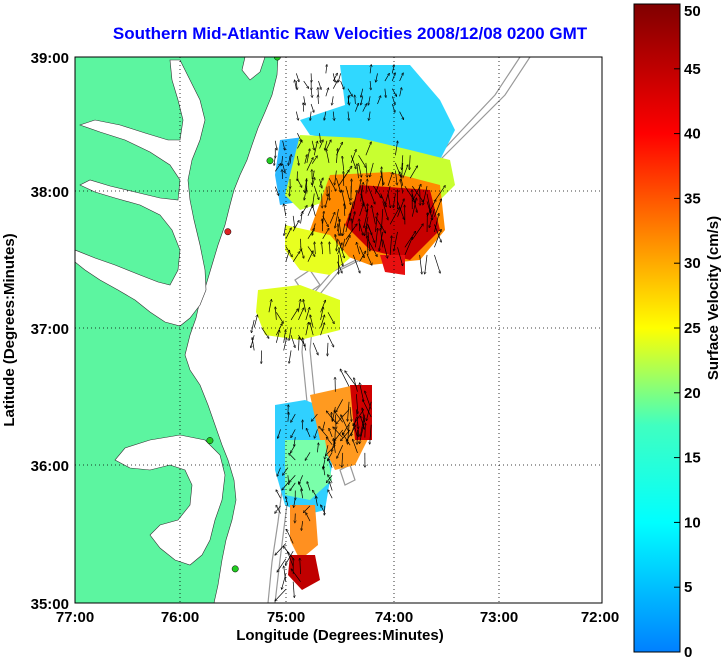  What do you see at coordinates (692, 522) in the screenshot?
I see `colorbar-tick-label: 10` at bounding box center [692, 522].